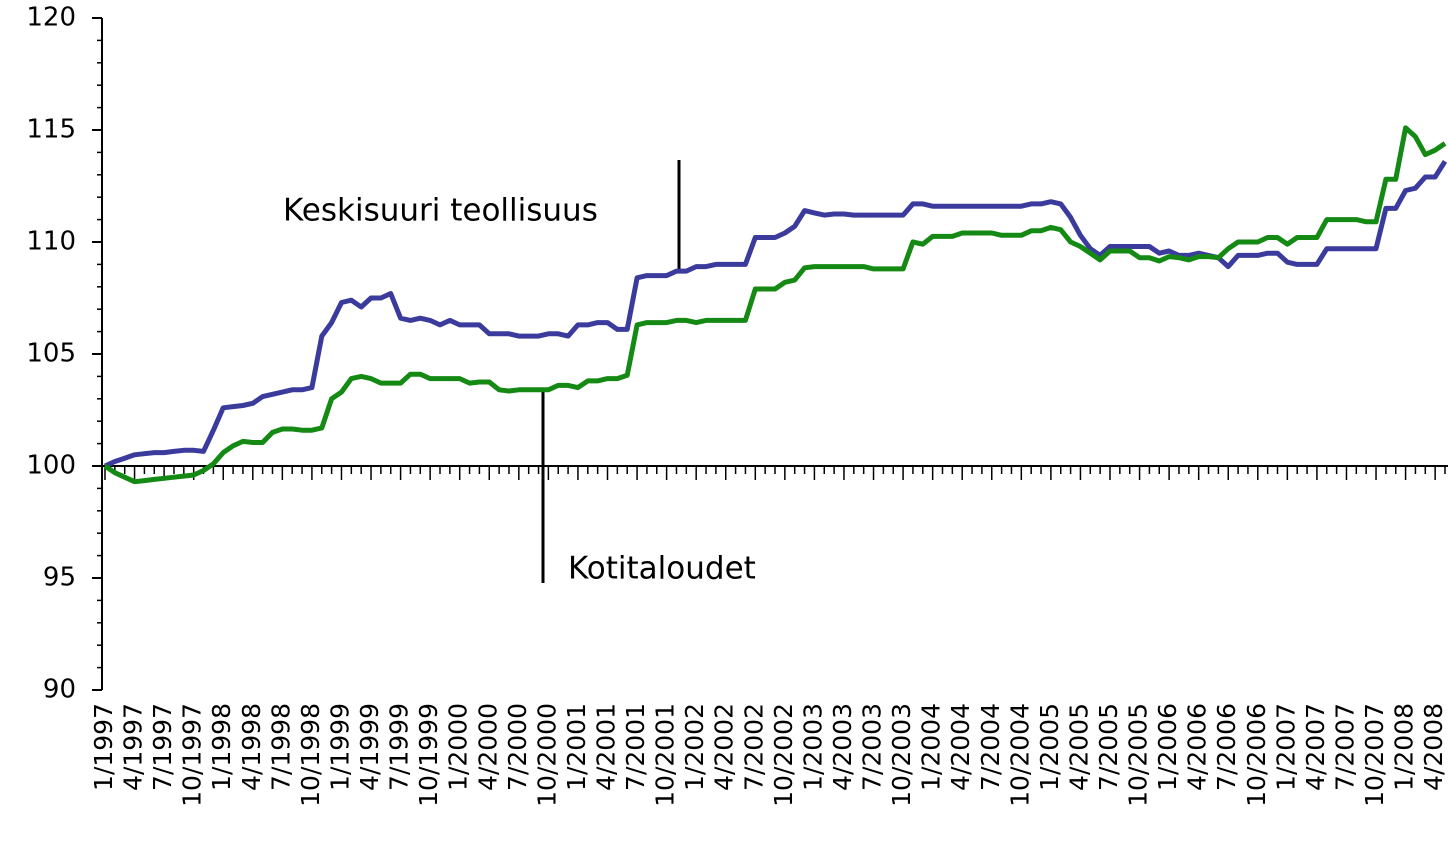  I want to click on x-tick-label: 4/2002, so click(724, 747).